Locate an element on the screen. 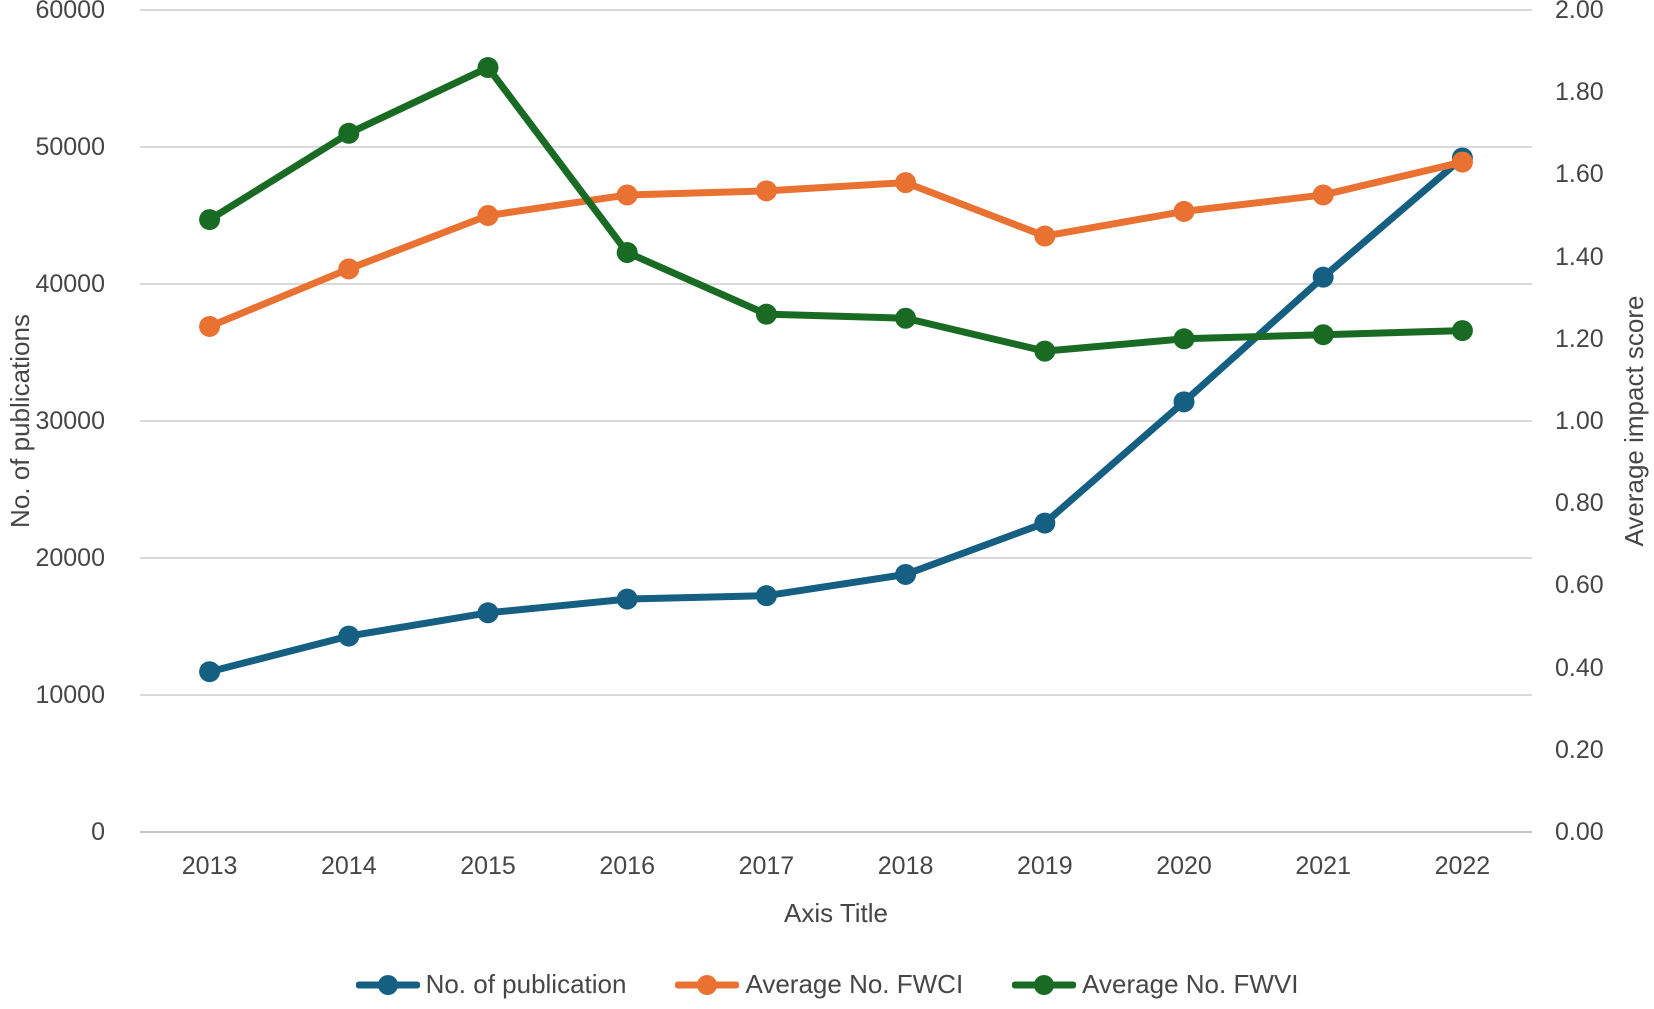 The image size is (1654, 1009). y-right-tick-label: 1.80 is located at coordinates (1579, 92).